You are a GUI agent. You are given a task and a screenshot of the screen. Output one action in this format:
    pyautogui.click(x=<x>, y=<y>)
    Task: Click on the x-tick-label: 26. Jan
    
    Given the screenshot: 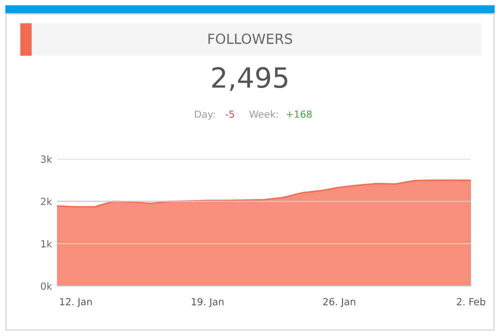 What is the action you would take?
    pyautogui.click(x=339, y=303)
    